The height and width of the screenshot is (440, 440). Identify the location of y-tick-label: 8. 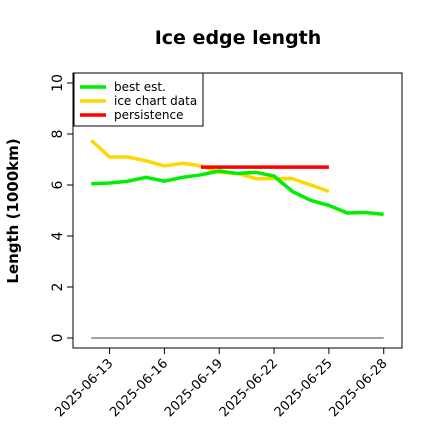
(58, 134).